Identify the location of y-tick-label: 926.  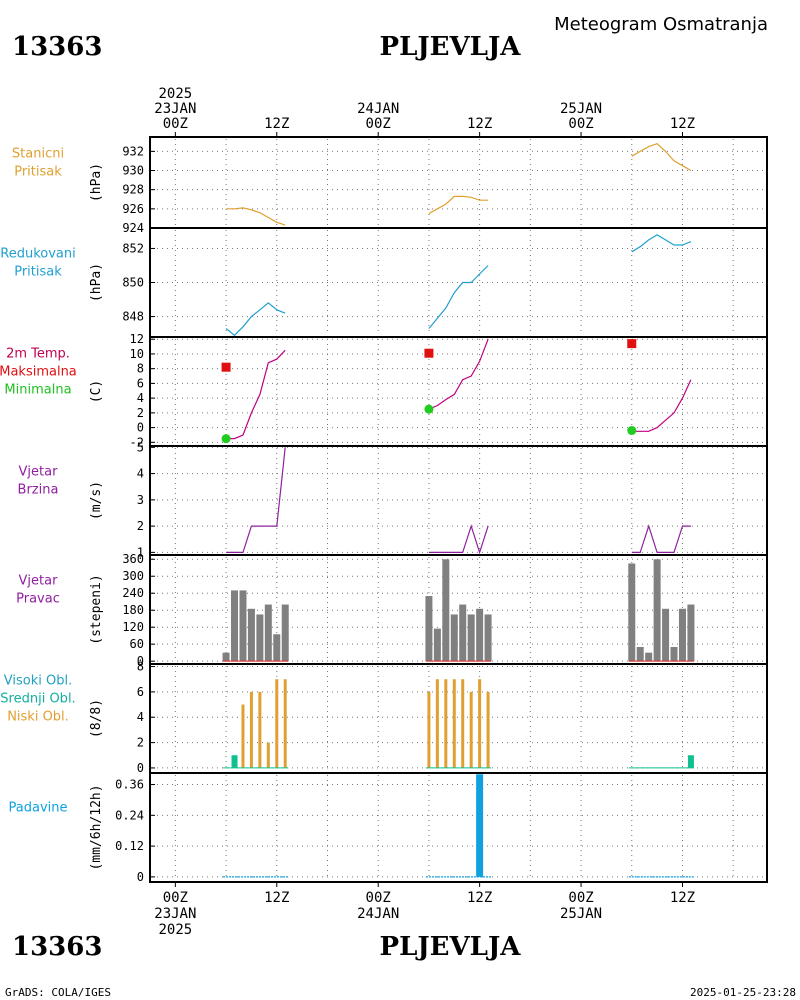
(133, 209).